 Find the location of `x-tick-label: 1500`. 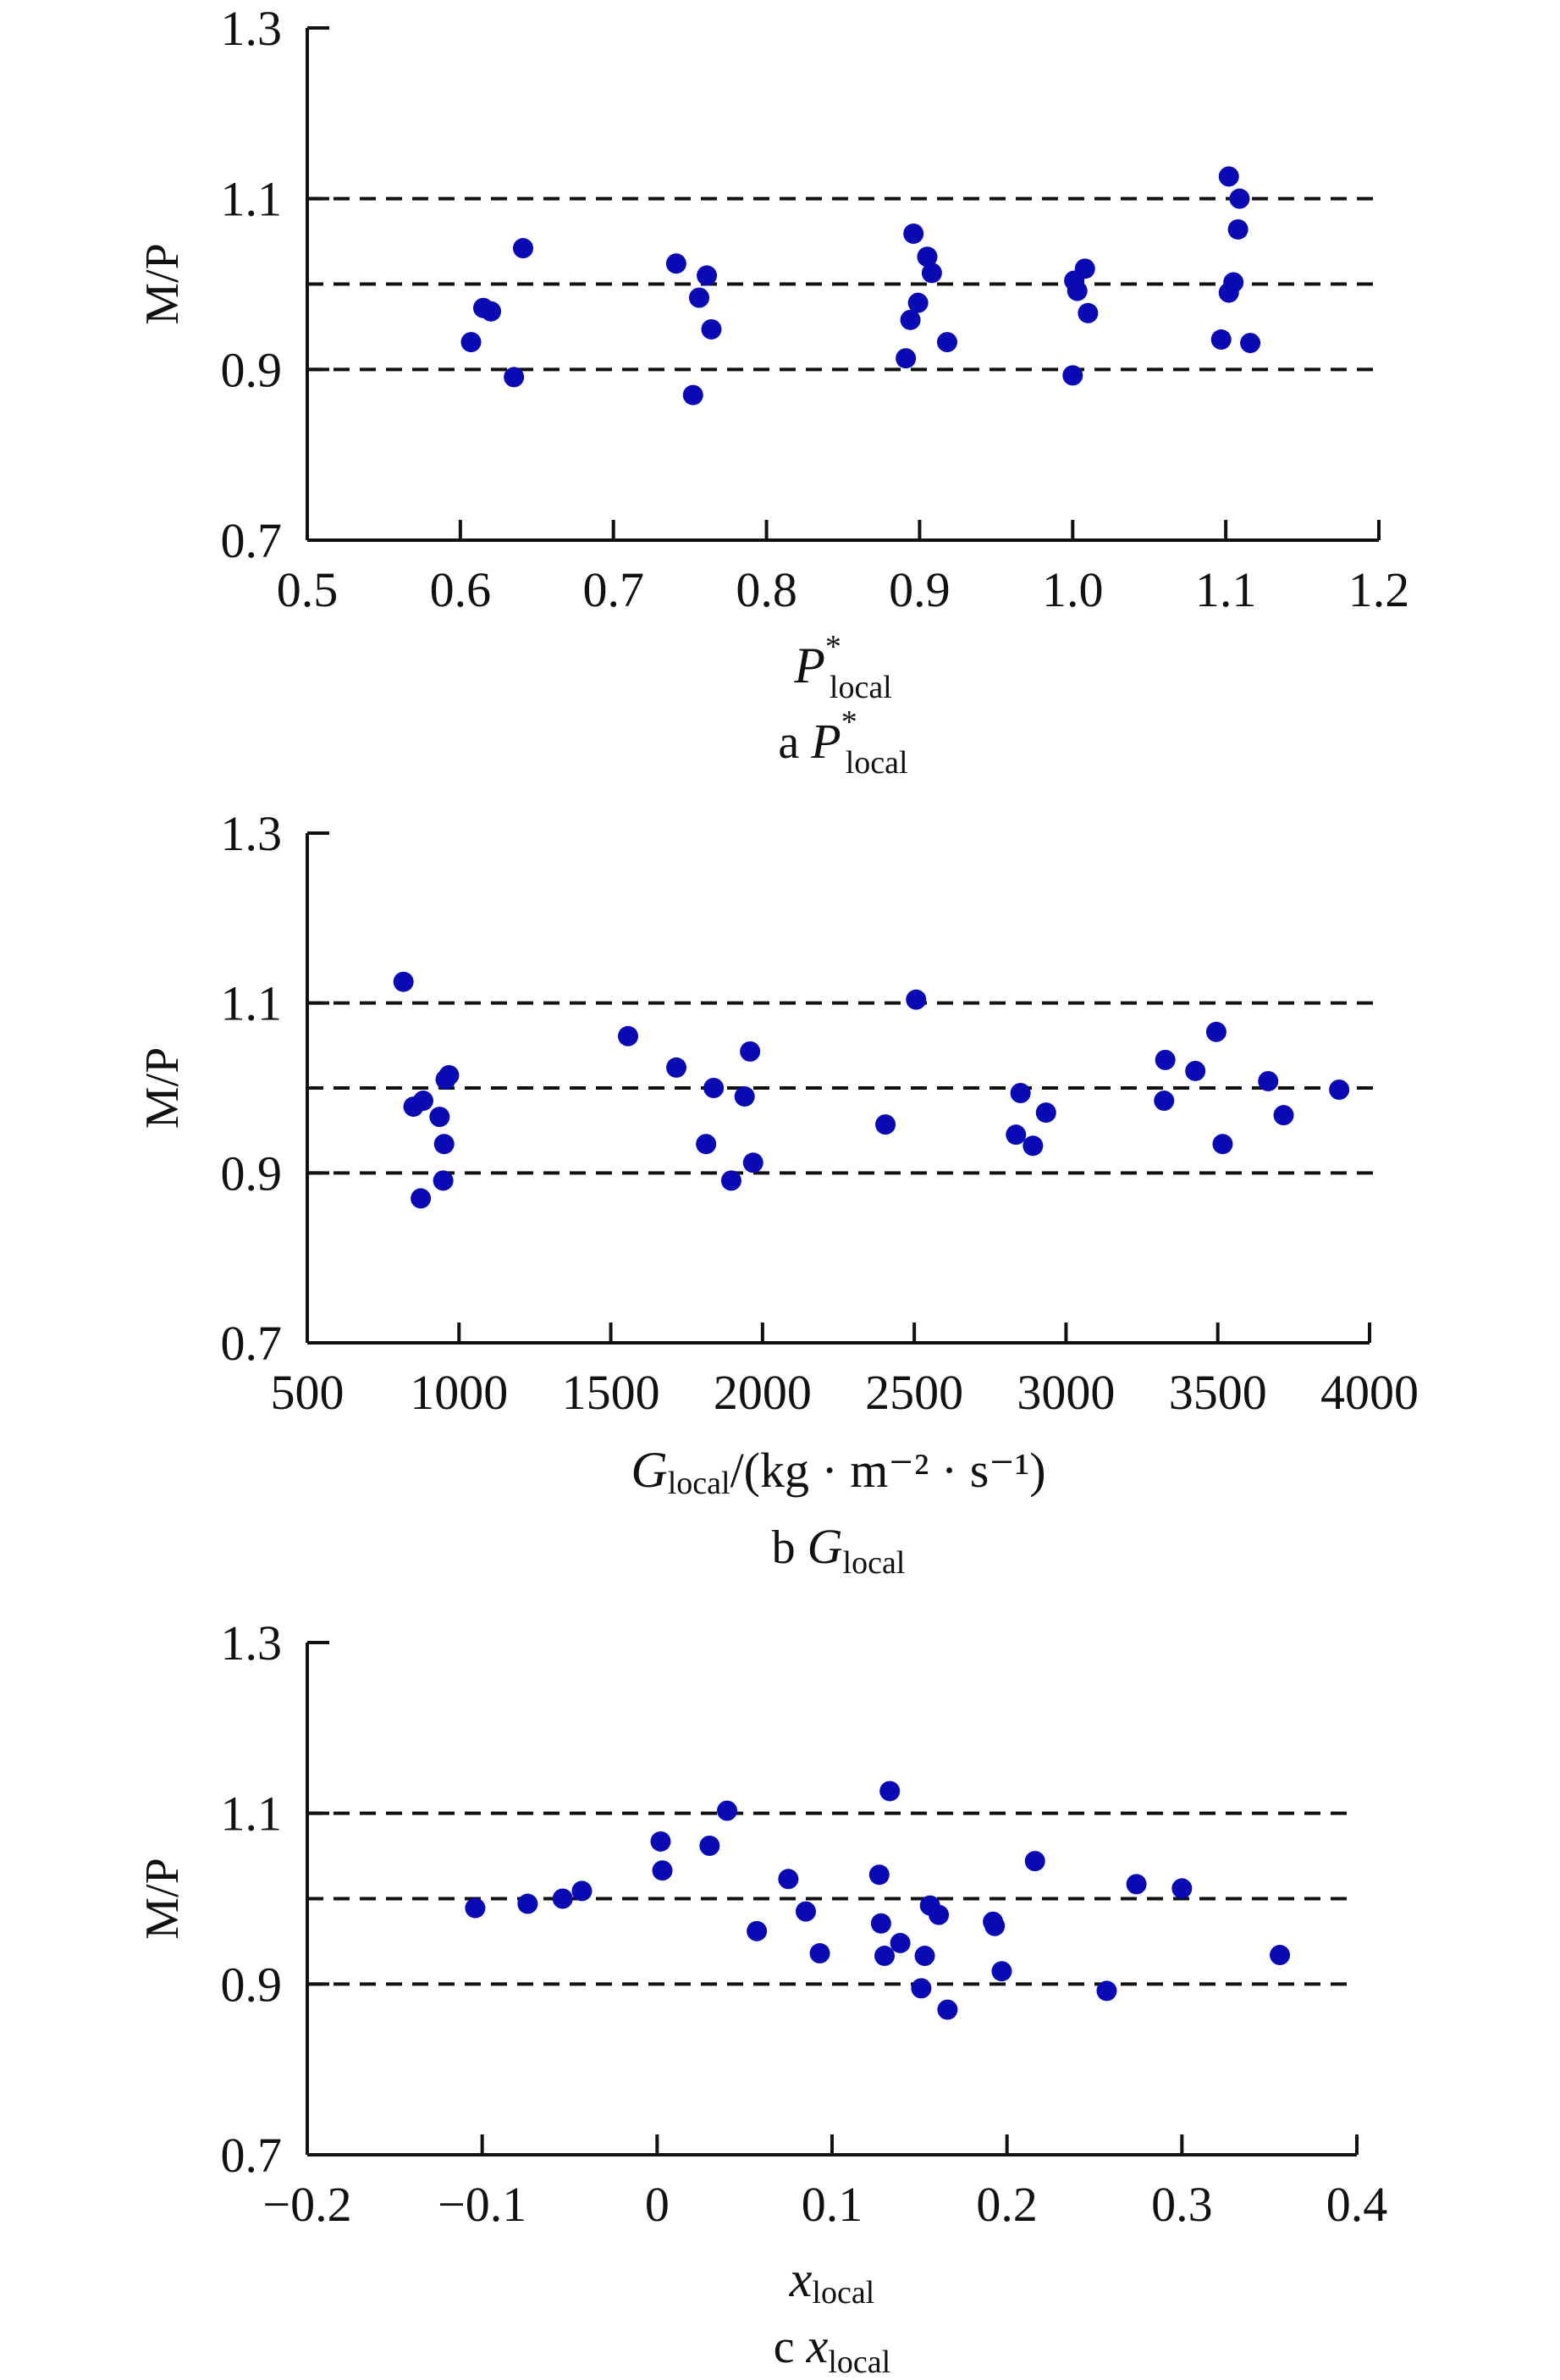

x-tick-label: 1500 is located at coordinates (611, 1392).